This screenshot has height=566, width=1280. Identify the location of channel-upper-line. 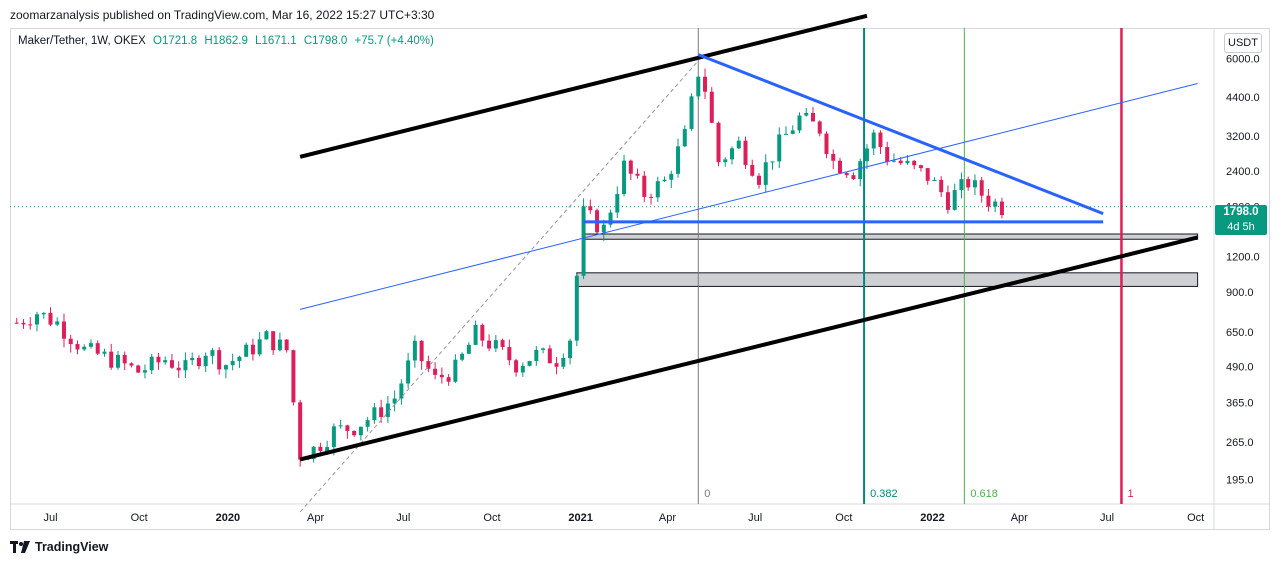
(583, 86).